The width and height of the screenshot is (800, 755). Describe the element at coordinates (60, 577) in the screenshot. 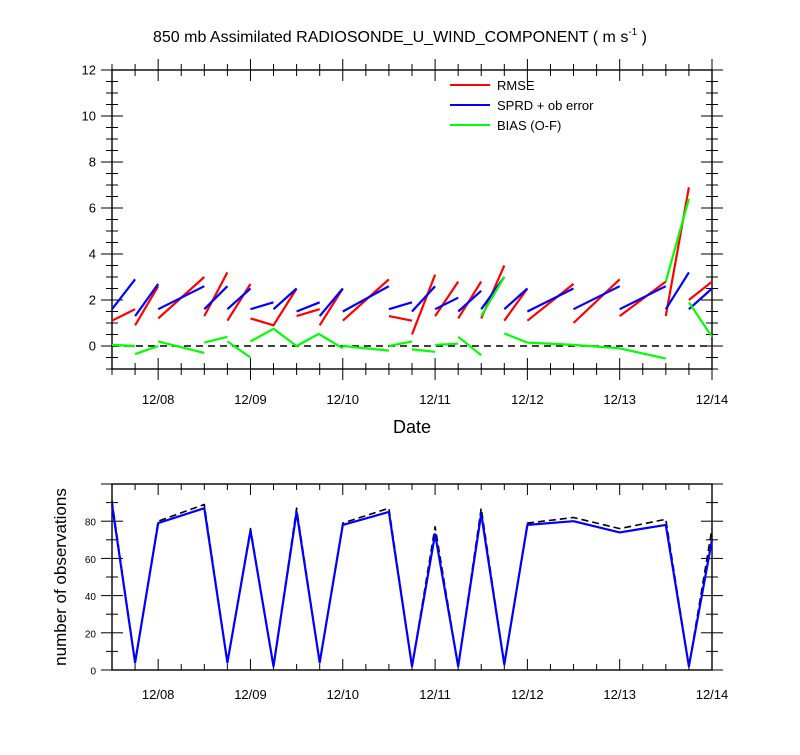

I see `y-axis-label: number of observations` at that location.